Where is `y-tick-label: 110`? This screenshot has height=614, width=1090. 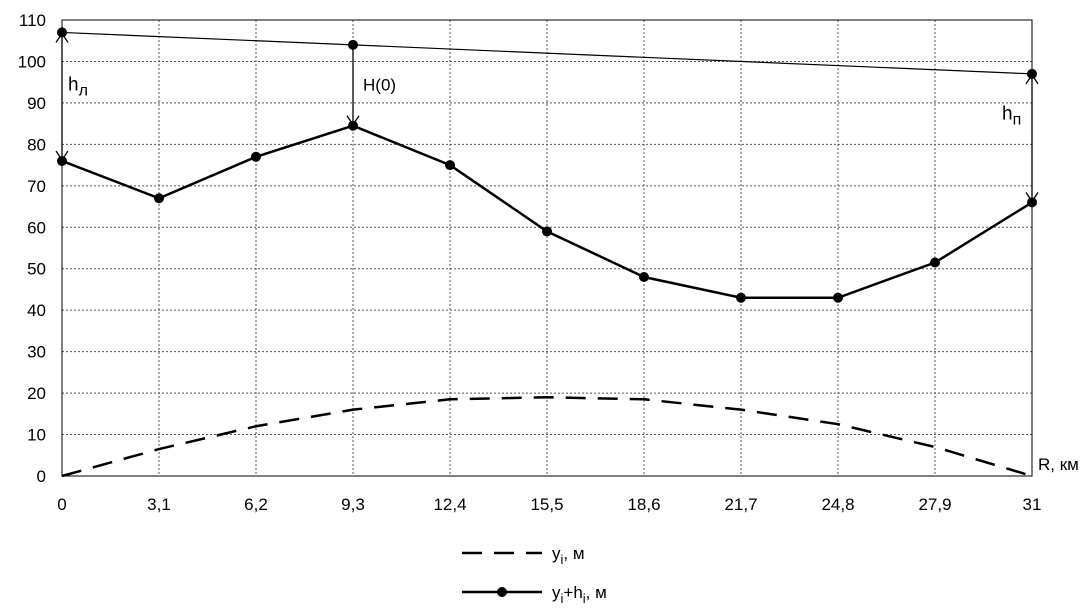
y-tick-label: 110 is located at coordinates (32, 20).